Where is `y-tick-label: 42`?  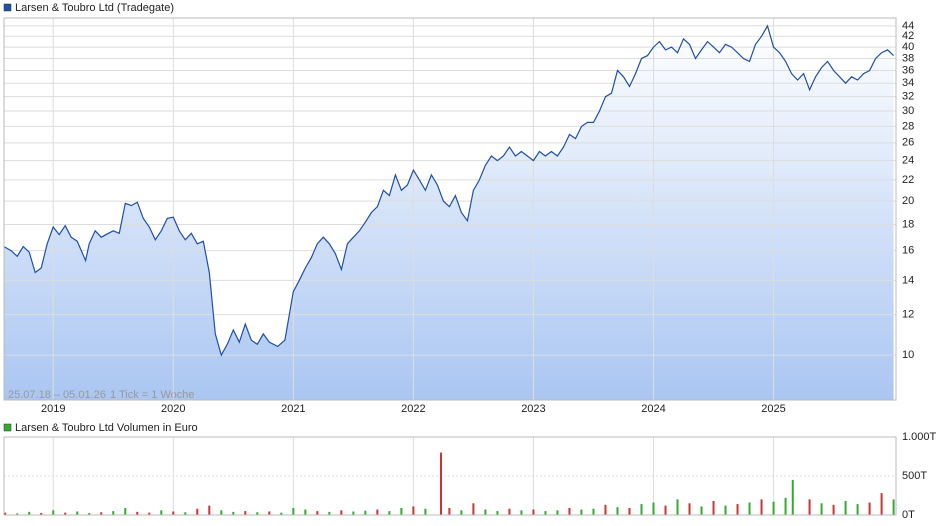 y-tick-label: 42 is located at coordinates (908, 36).